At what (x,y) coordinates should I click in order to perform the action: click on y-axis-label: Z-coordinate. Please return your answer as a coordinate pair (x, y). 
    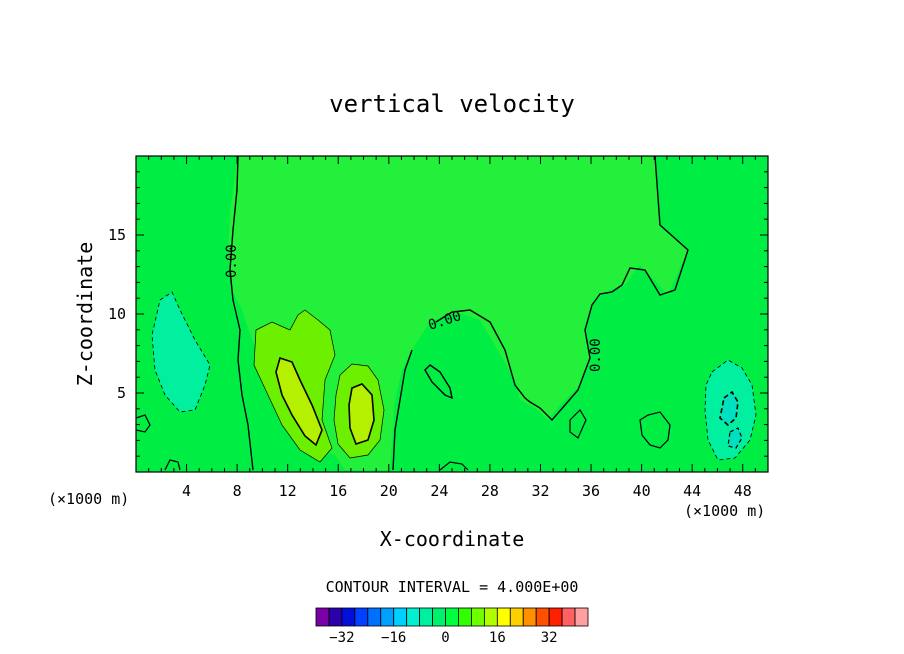
    Looking at the image, I should click on (85, 314).